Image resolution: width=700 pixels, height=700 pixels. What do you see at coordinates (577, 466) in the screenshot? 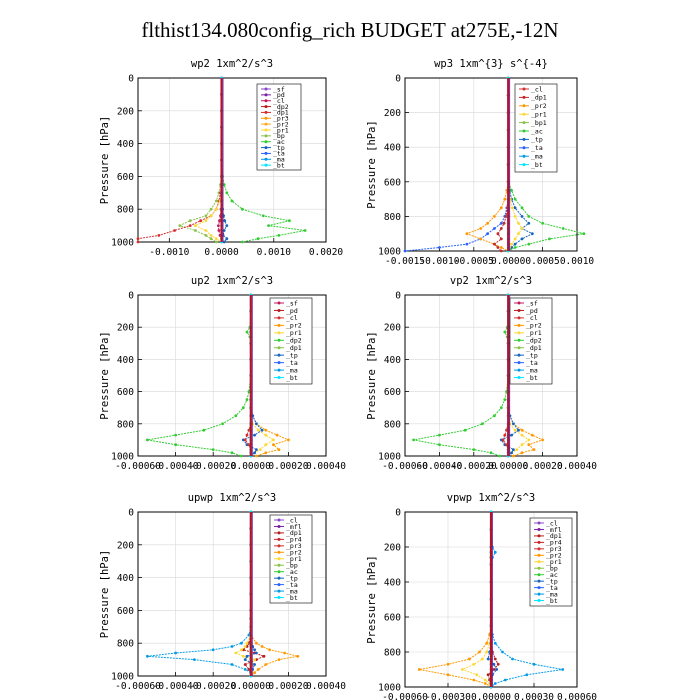
I see `x-tick-label: 0.00040` at bounding box center [577, 466].